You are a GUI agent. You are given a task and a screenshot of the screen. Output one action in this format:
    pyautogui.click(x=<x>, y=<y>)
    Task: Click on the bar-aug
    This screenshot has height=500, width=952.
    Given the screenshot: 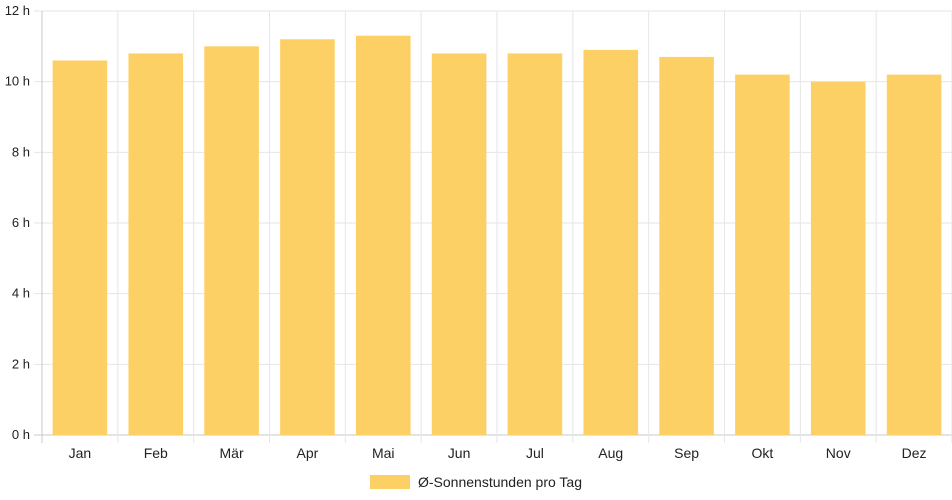 What is the action you would take?
    pyautogui.click(x=611, y=242)
    